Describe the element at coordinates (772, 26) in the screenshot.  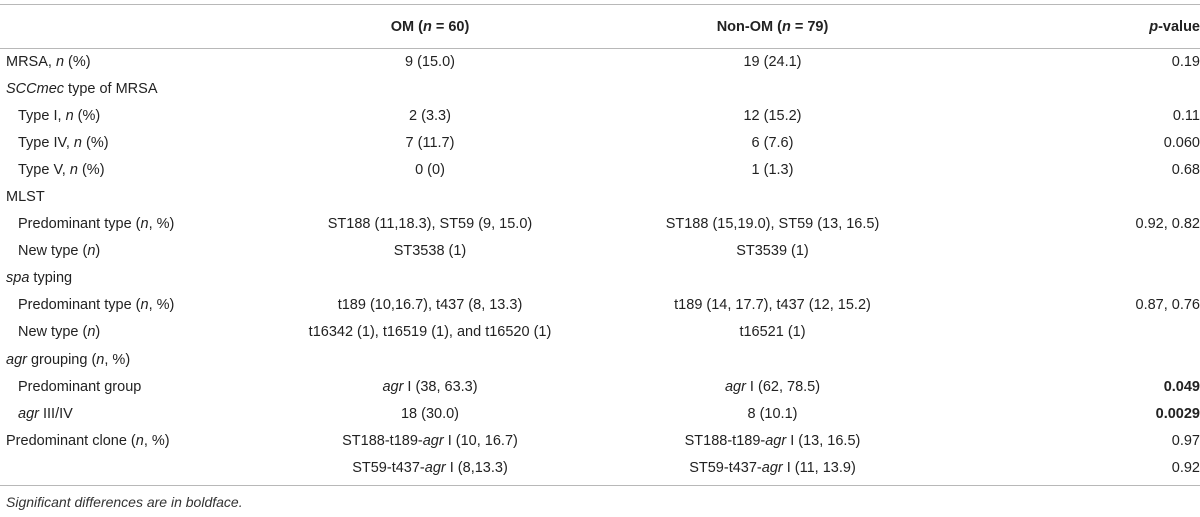
I see `header-non-om: Non-OM (n = 79)` at that location.